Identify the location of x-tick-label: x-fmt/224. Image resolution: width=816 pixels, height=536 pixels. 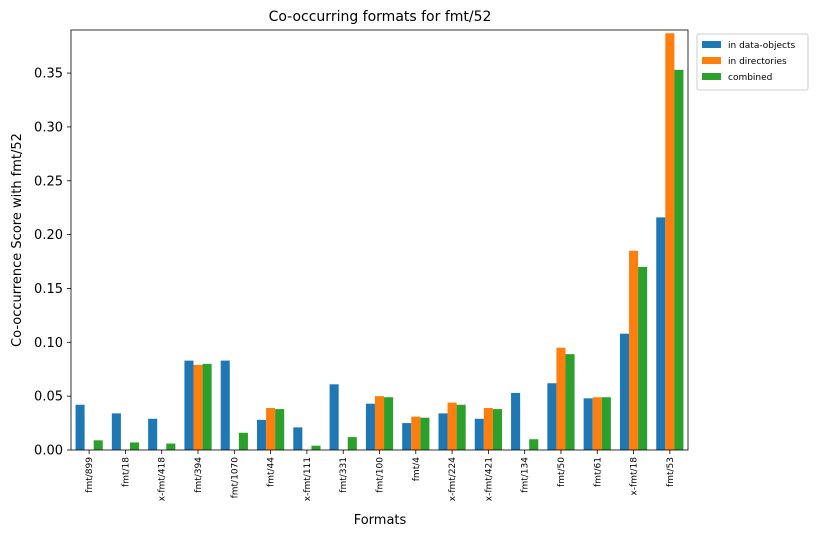
(453, 479).